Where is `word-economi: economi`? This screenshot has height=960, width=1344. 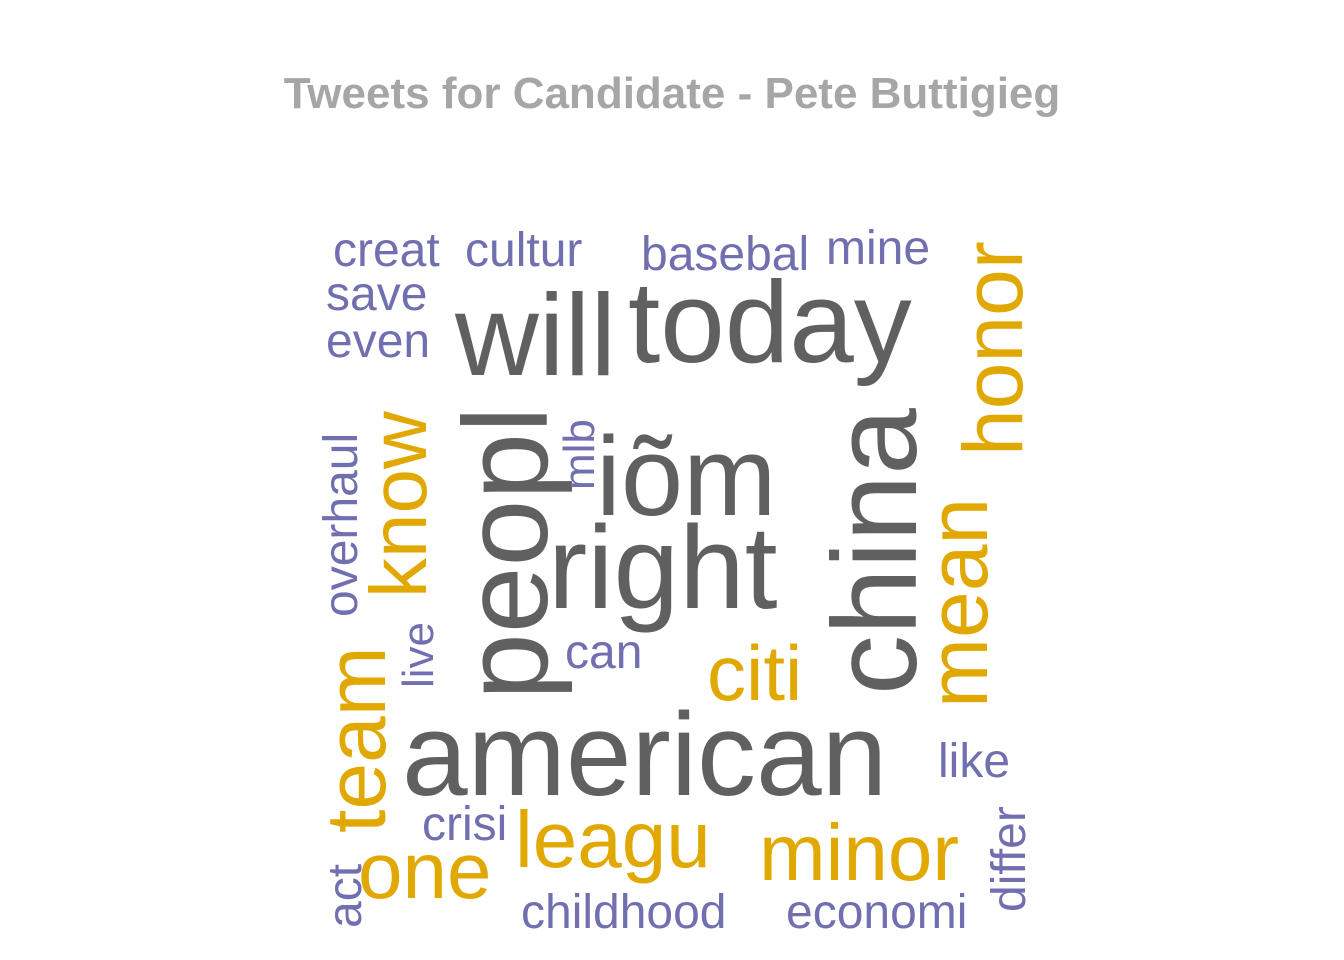 word-economi: economi is located at coordinates (876, 912).